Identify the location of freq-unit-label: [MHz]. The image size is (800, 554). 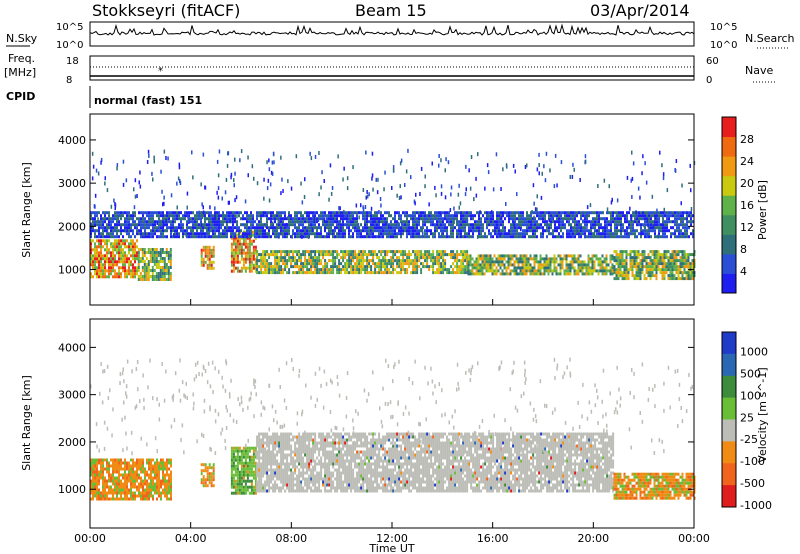
(20, 72).